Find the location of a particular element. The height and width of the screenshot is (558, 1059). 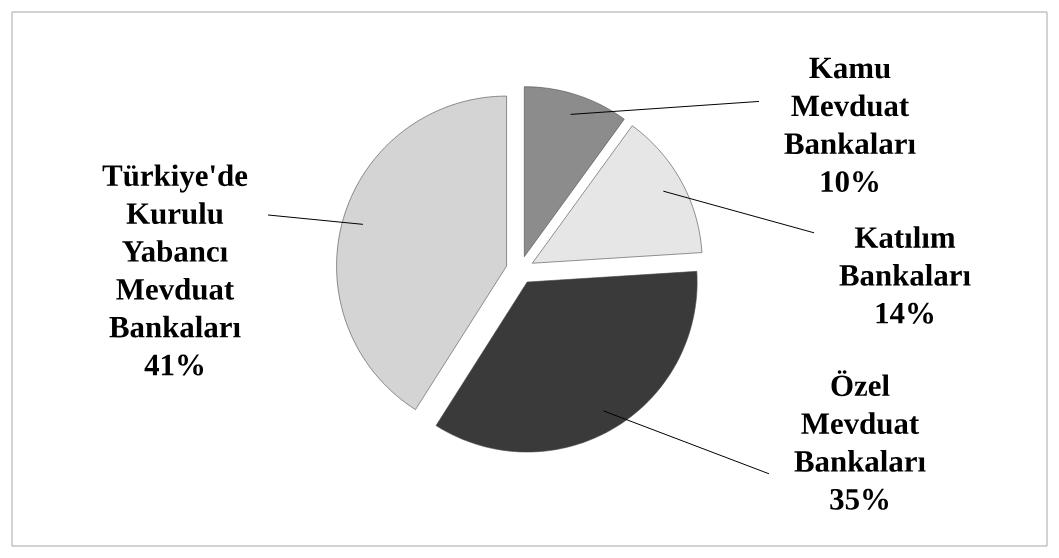

slice-label: Katılım Bankaları is located at coordinates (905, 256).